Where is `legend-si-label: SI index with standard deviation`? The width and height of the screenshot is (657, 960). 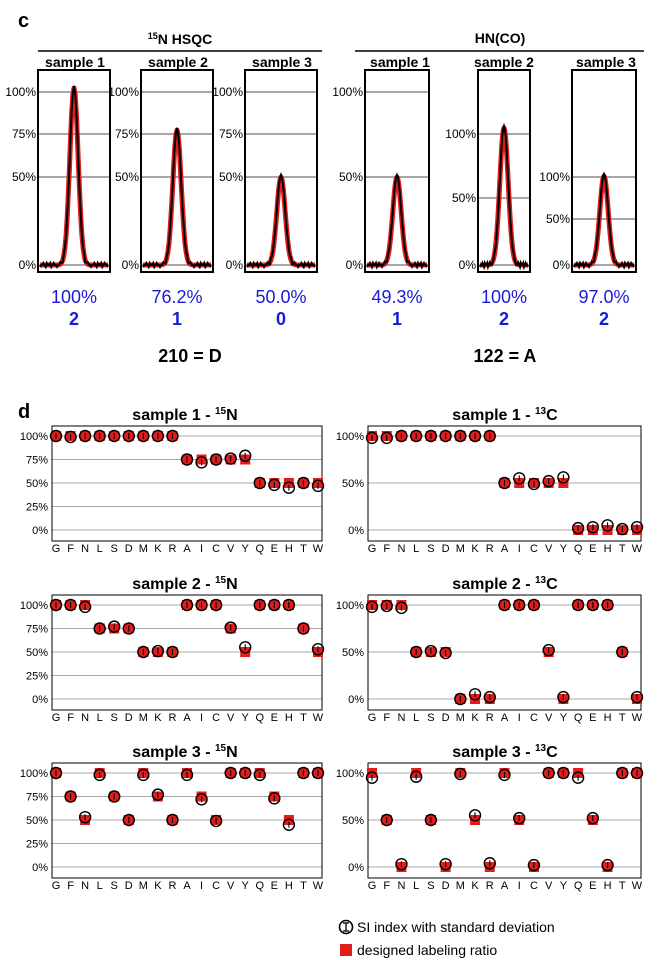 legend-si-label: SI index with standard deviation is located at coordinates (456, 927).